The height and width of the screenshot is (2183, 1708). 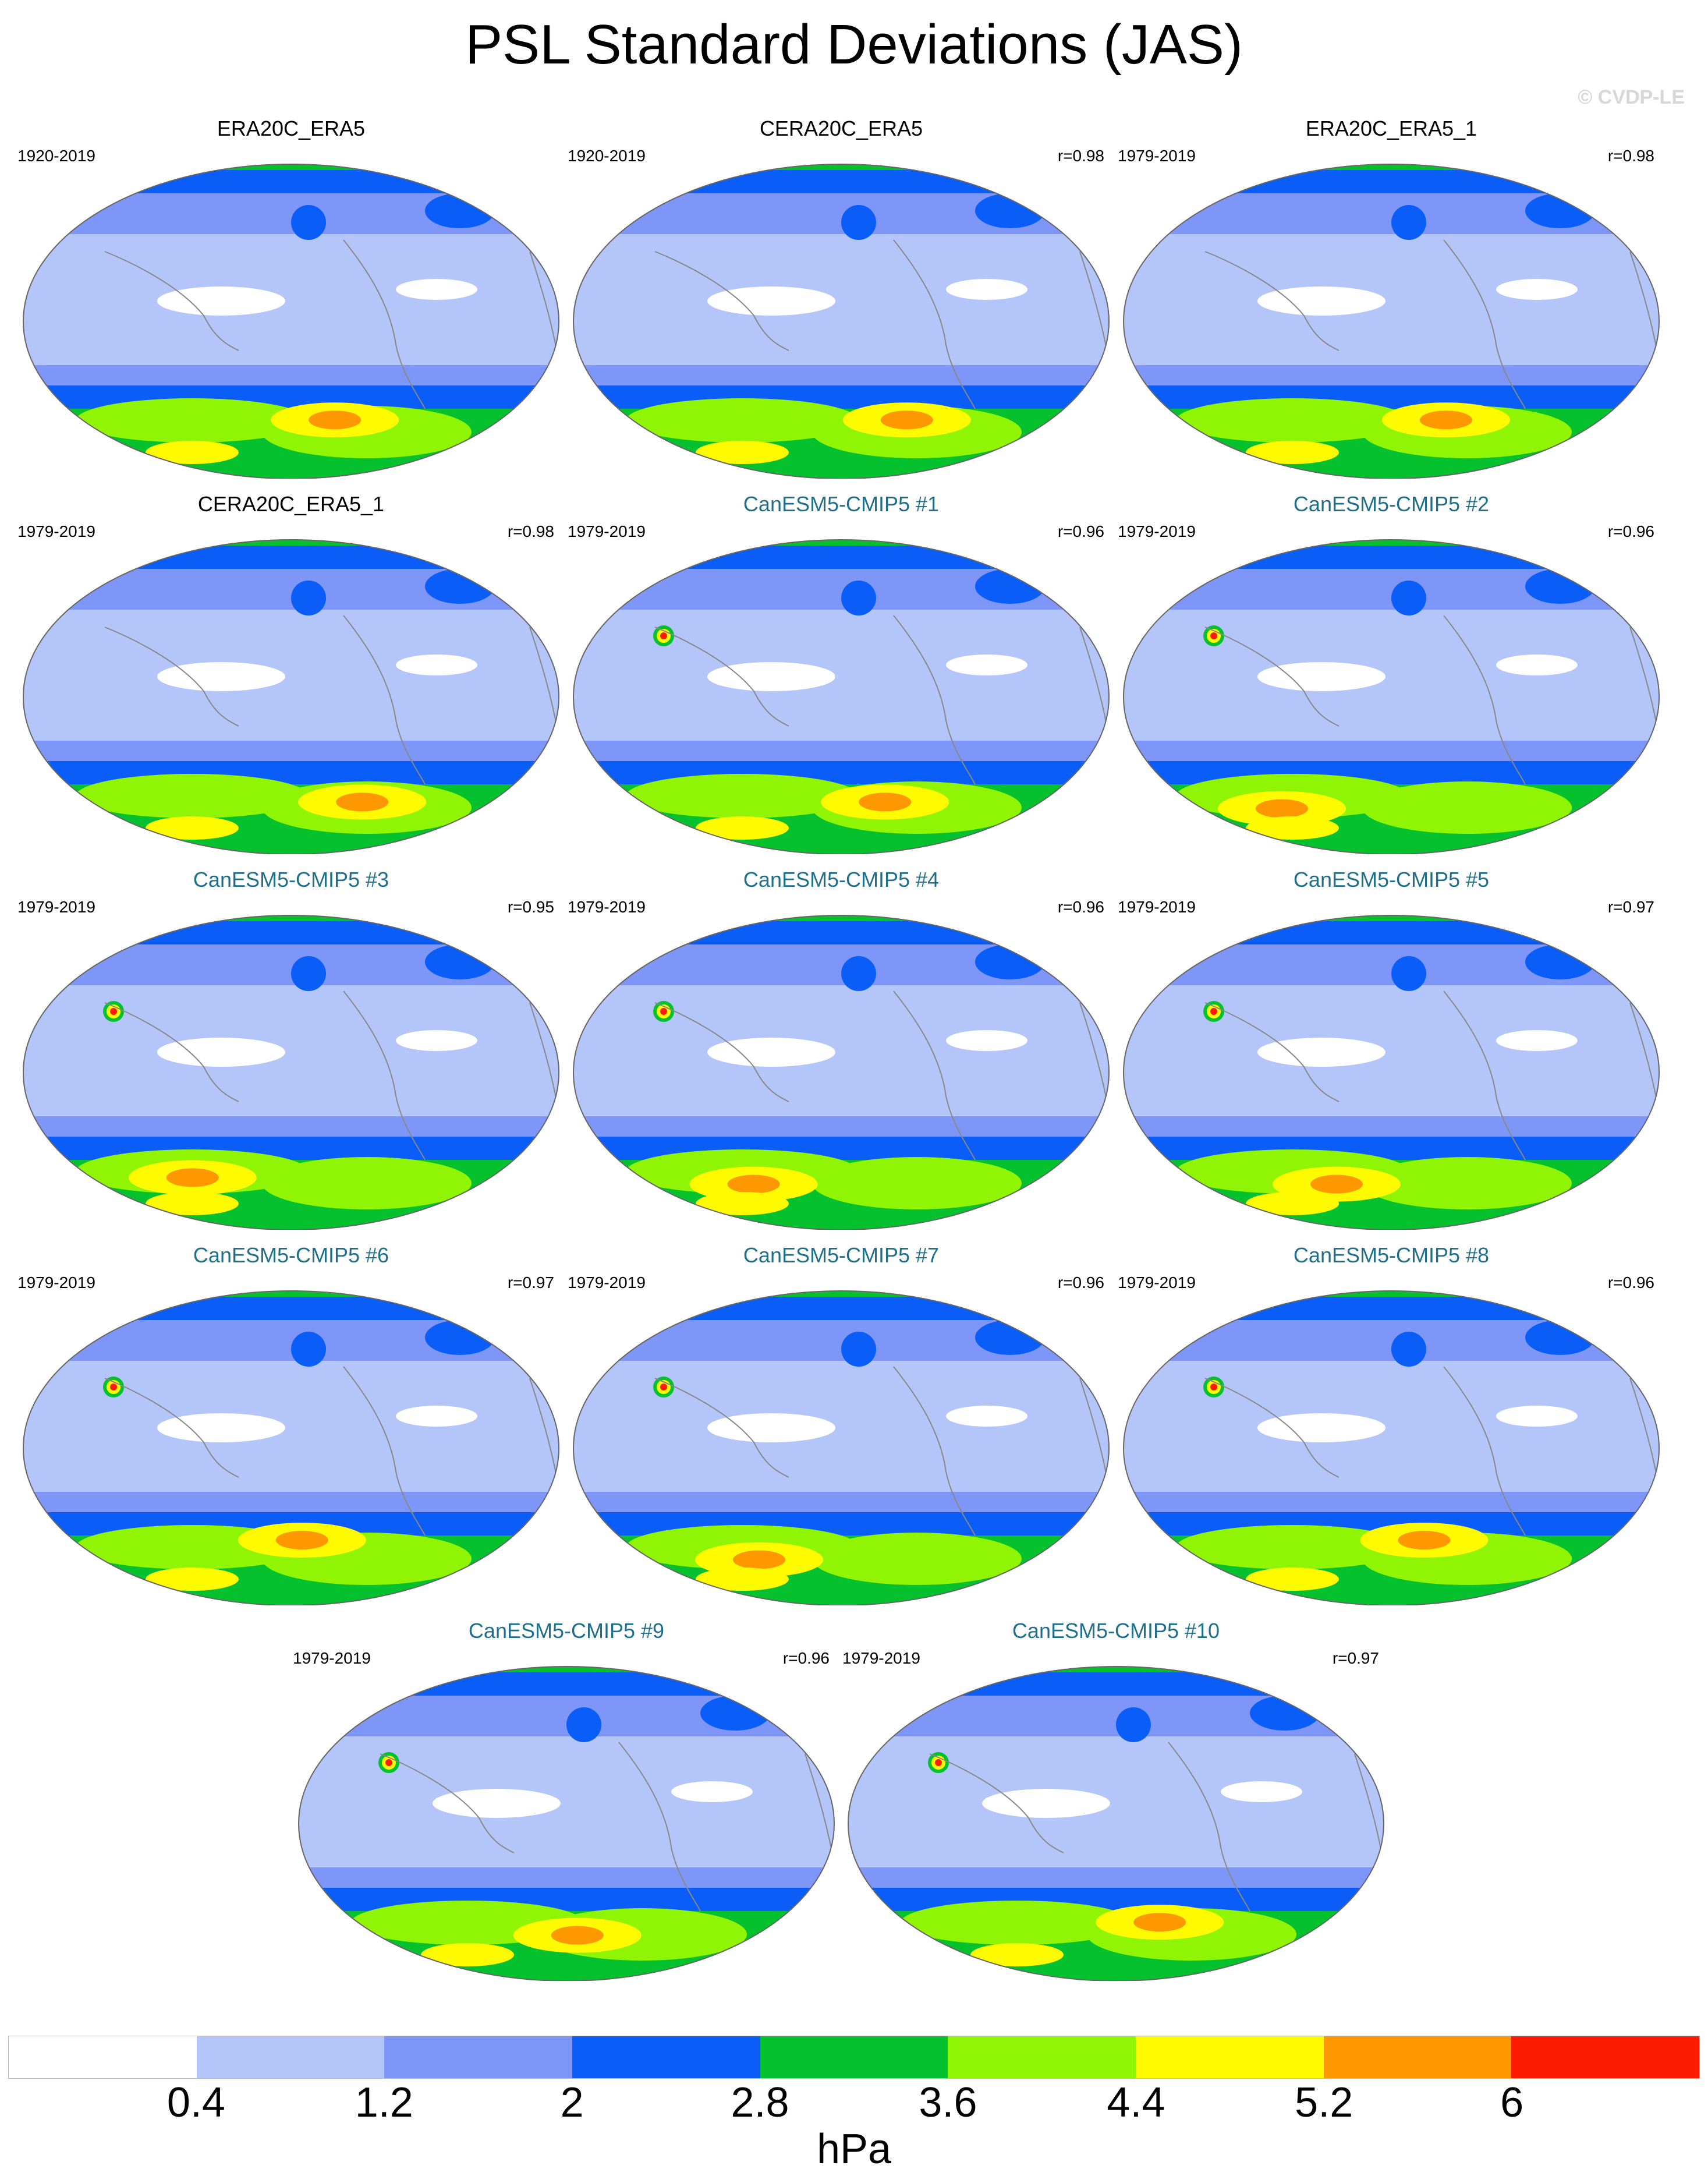 What do you see at coordinates (291, 1255) in the screenshot?
I see `panel-title: CanESM5-CMIP5 #6` at bounding box center [291, 1255].